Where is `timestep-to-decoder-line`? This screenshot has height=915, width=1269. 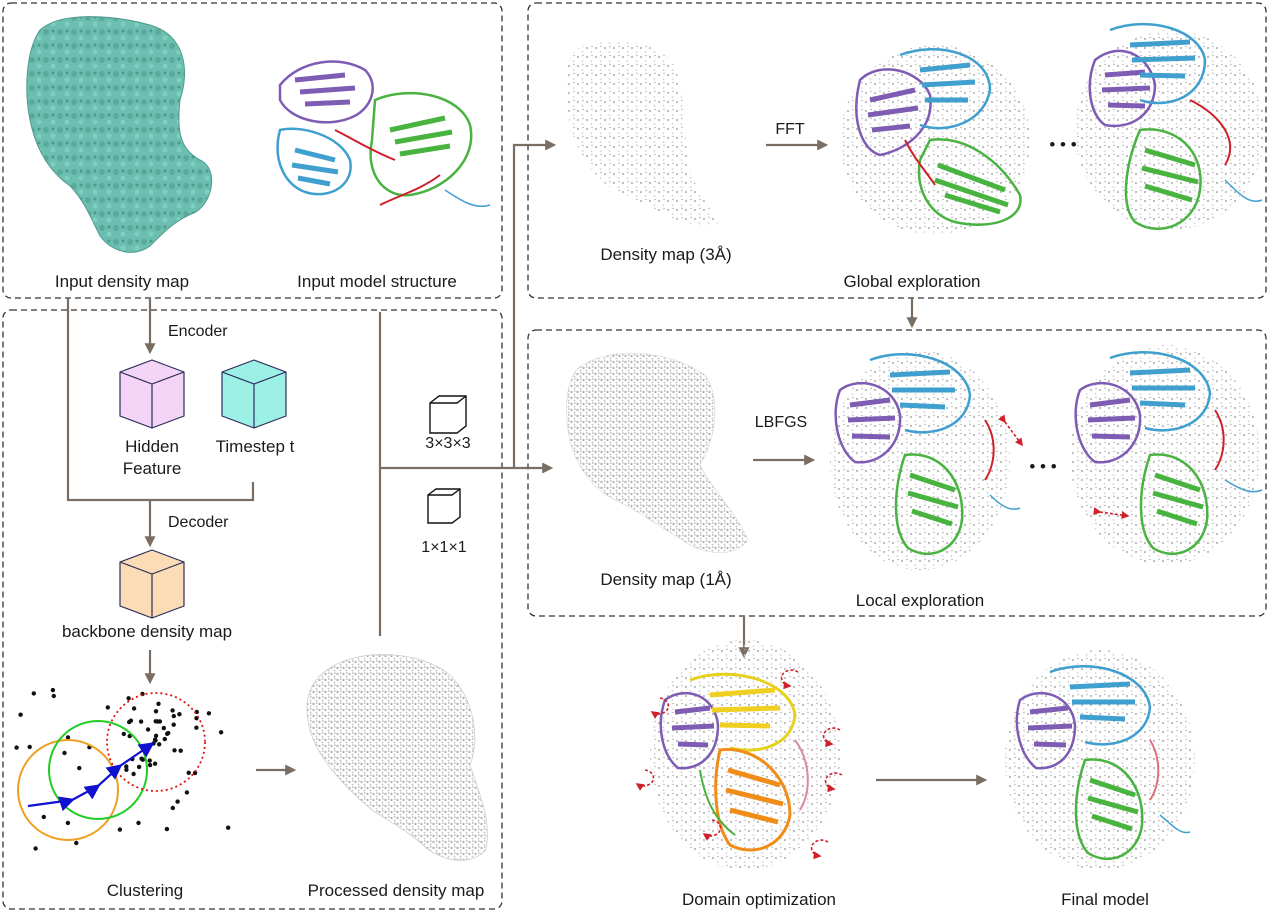
timestep-to-decoder-line is located at coordinates (202, 492).